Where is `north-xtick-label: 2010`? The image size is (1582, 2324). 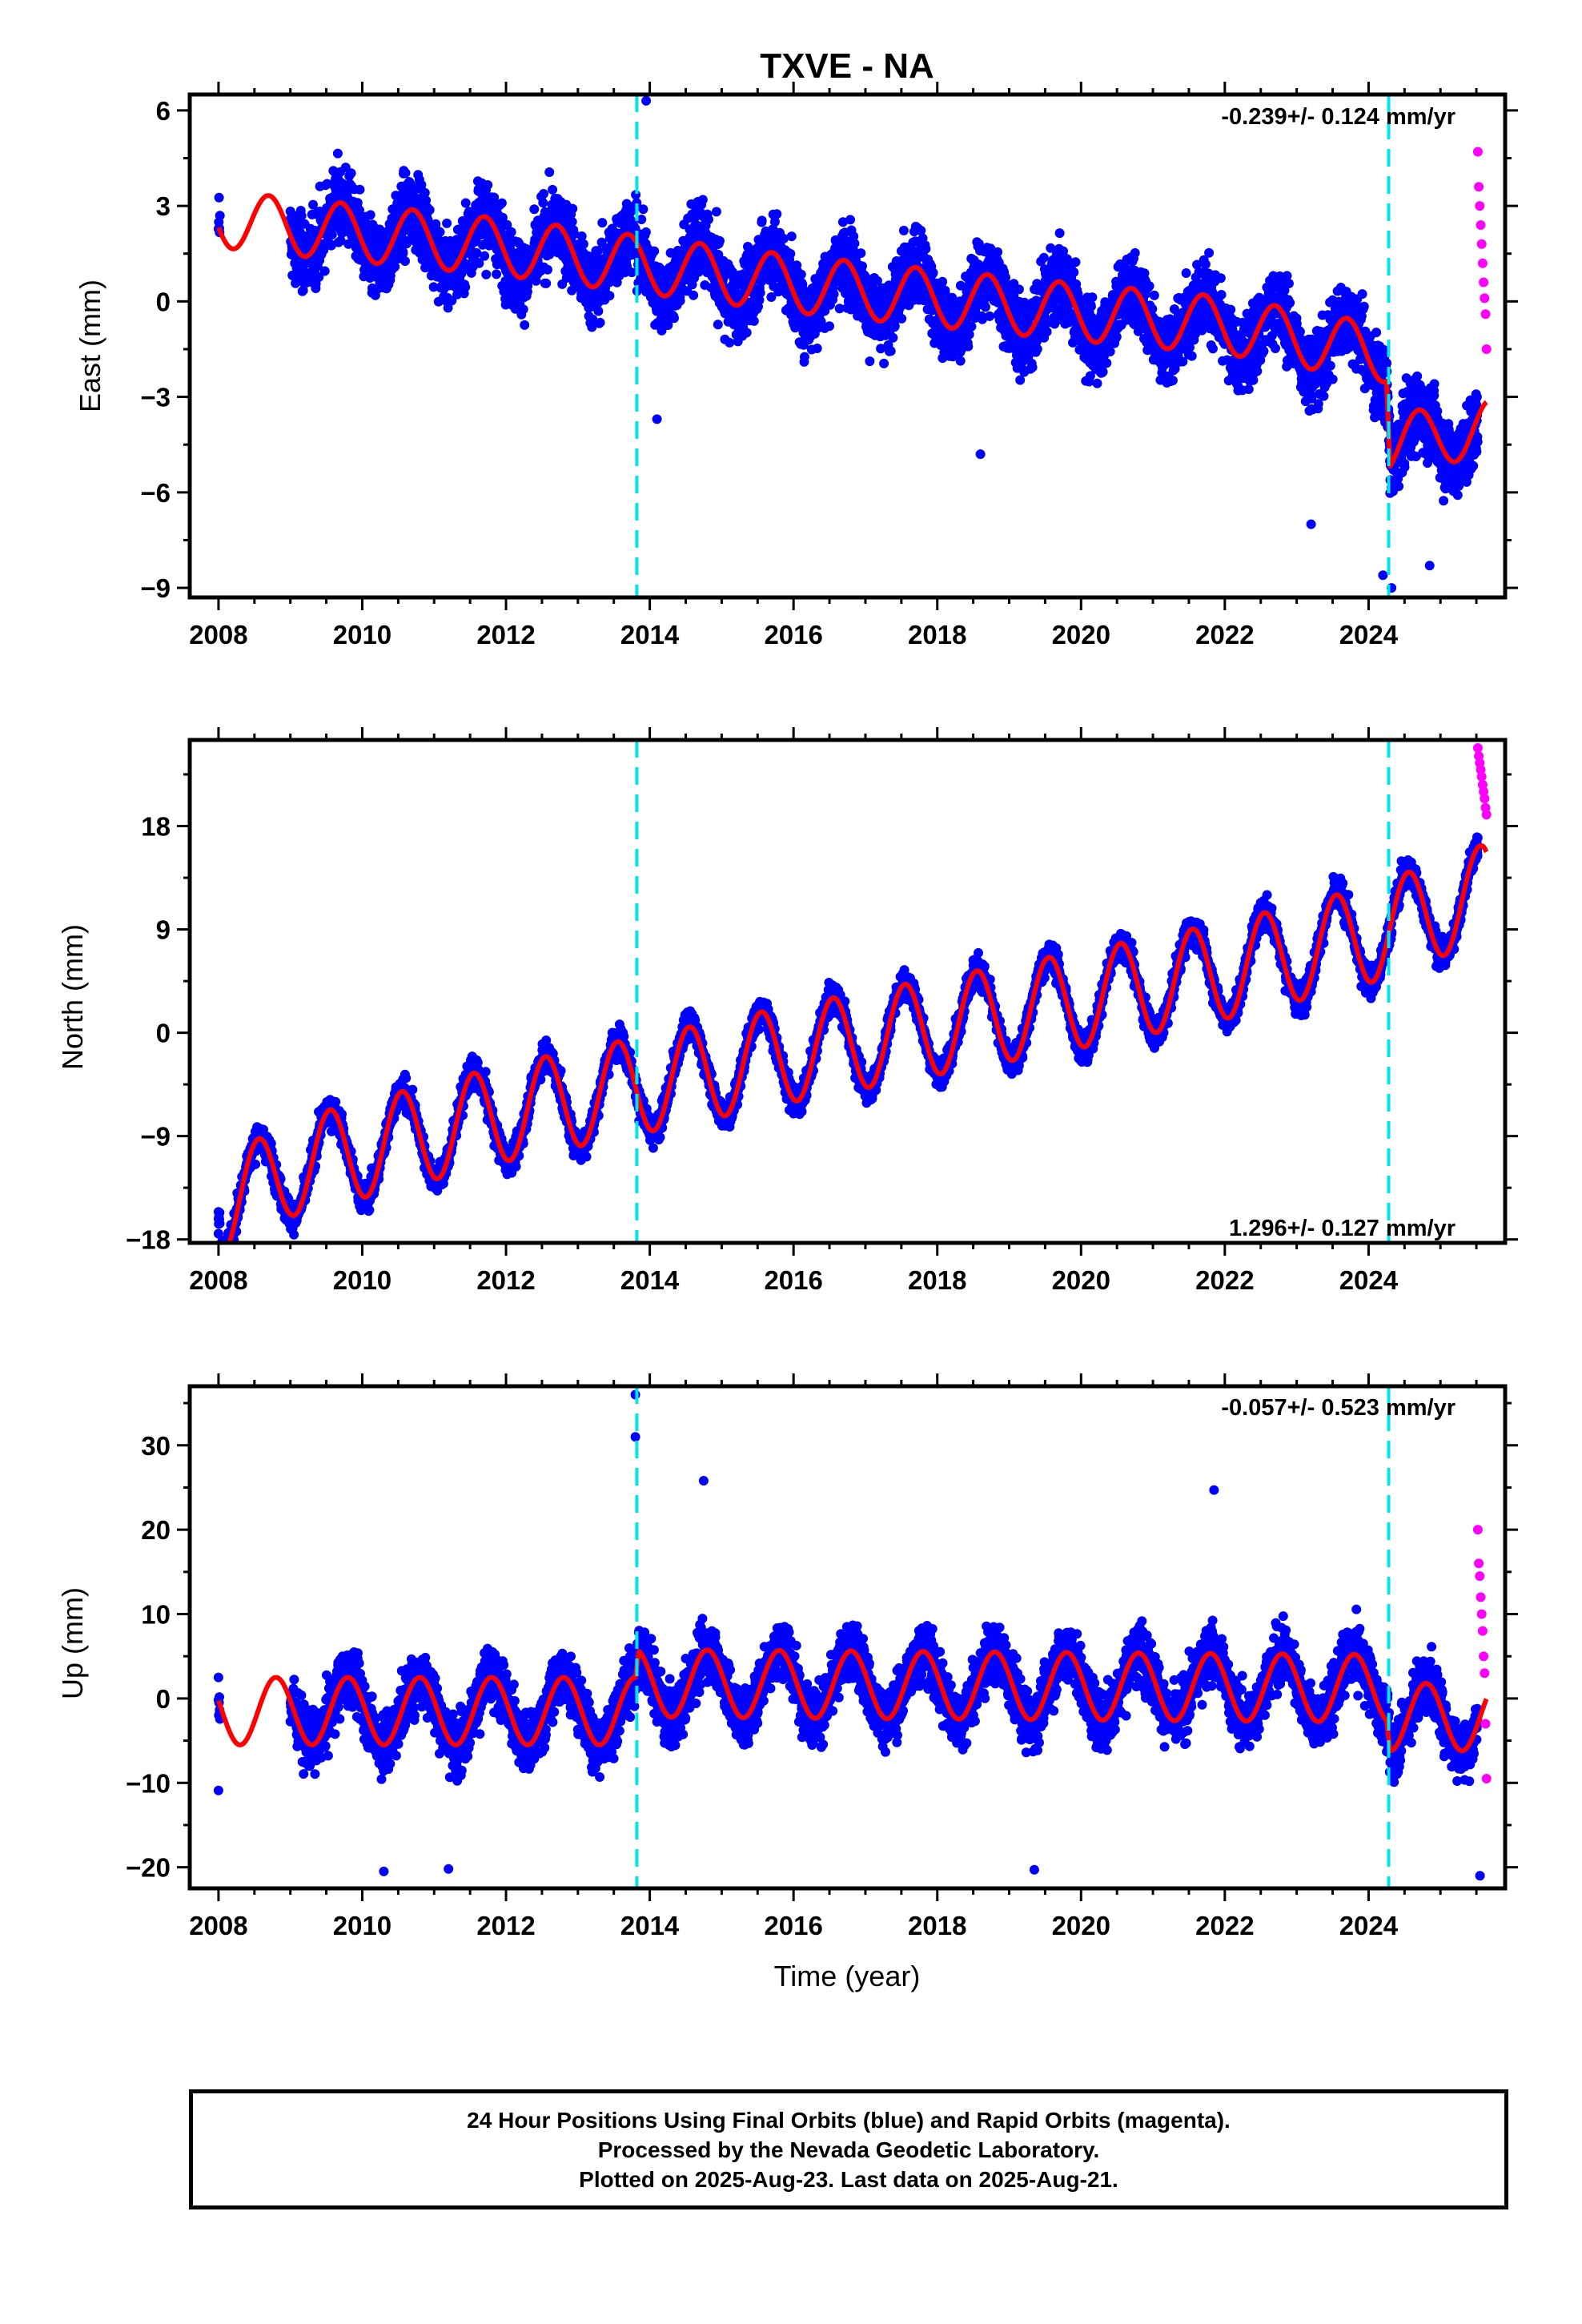 north-xtick-label: 2010 is located at coordinates (362, 1280).